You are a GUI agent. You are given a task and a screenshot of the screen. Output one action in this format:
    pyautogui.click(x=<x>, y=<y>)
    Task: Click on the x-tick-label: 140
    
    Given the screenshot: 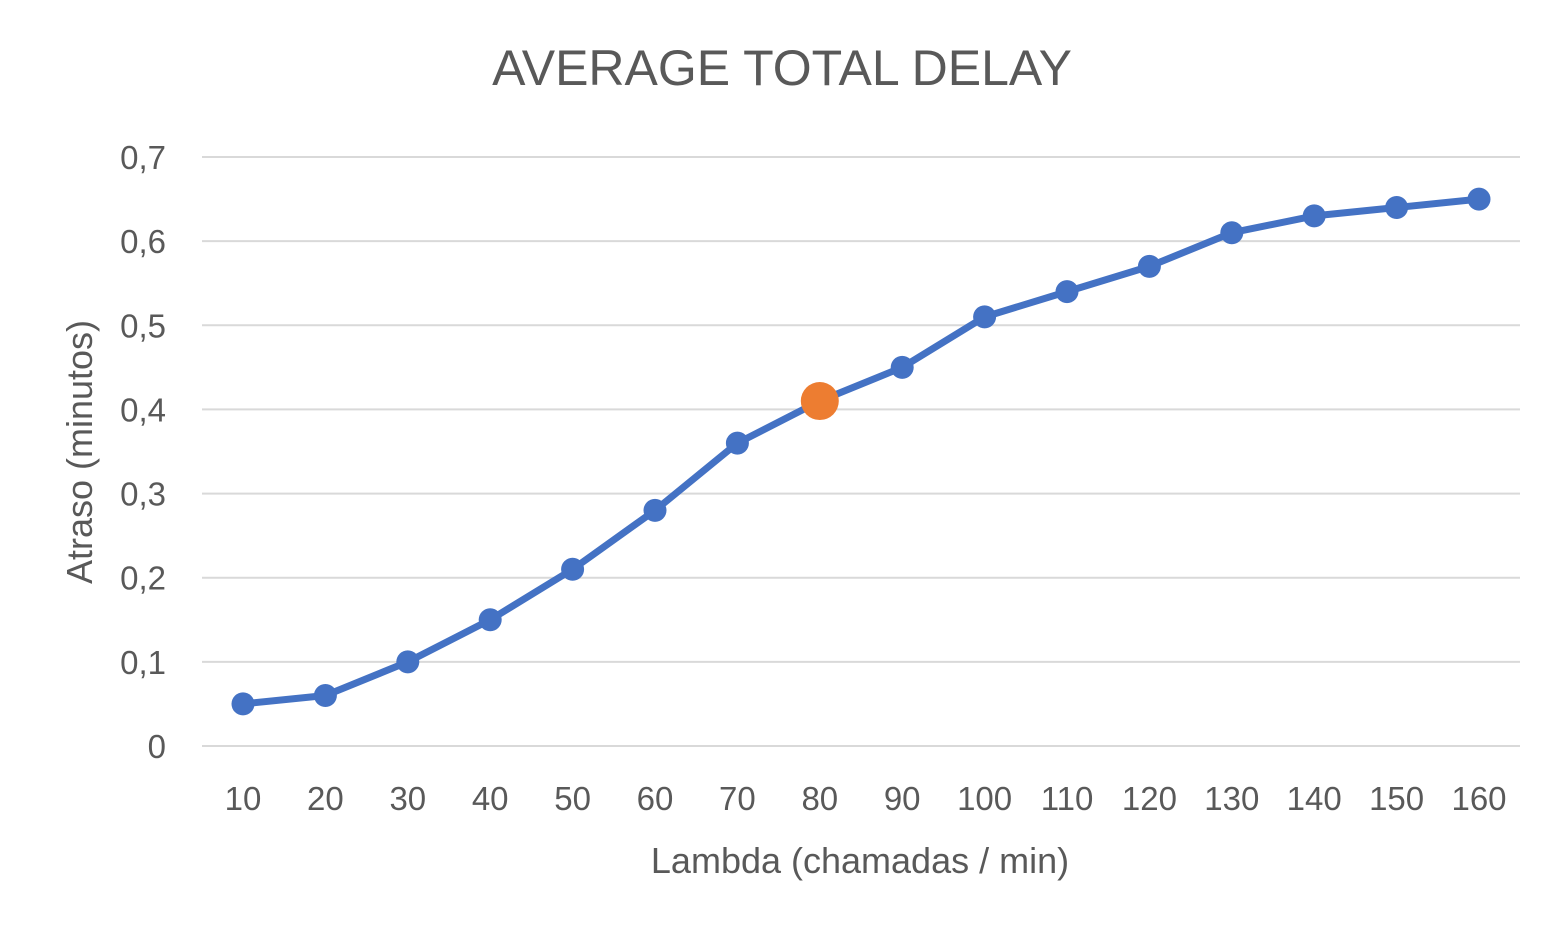 What is the action you would take?
    pyautogui.click(x=1314, y=798)
    